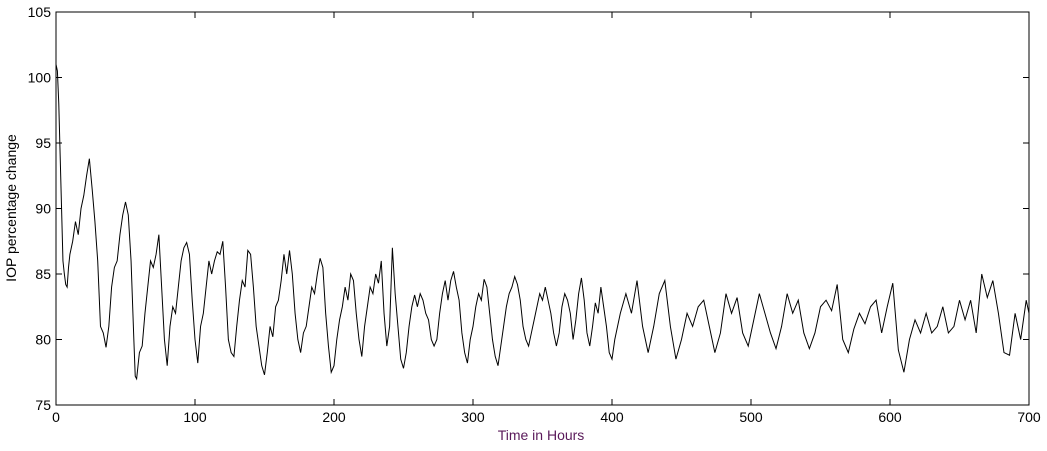 This screenshot has height=451, width=1047. Describe the element at coordinates (1029, 417) in the screenshot. I see `x-tick-label: 700` at that location.